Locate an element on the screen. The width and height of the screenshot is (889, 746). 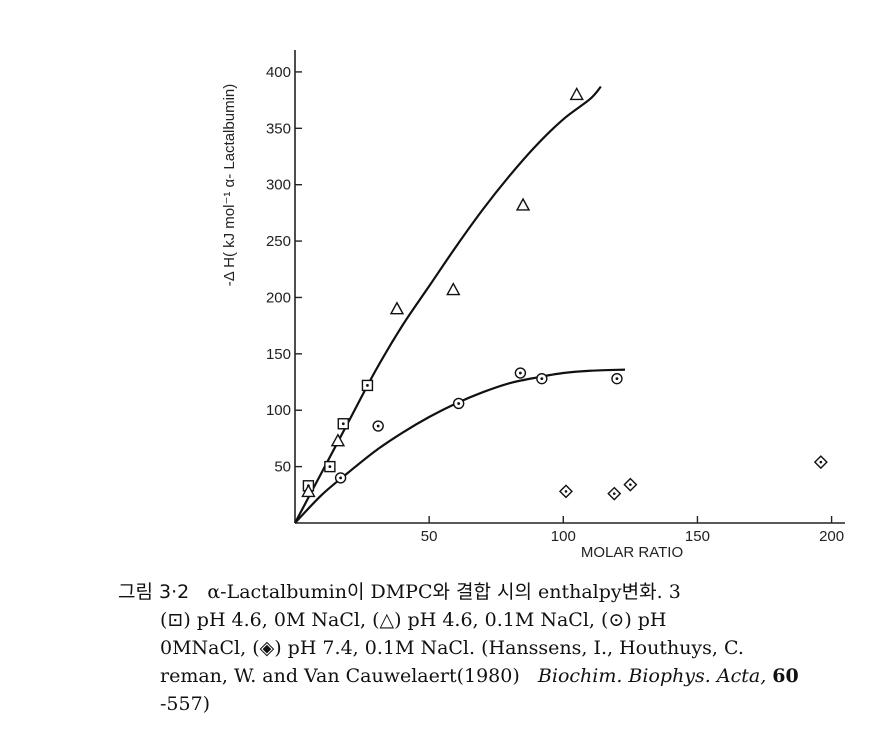
x-tick-label: 150 is located at coordinates (697, 536).